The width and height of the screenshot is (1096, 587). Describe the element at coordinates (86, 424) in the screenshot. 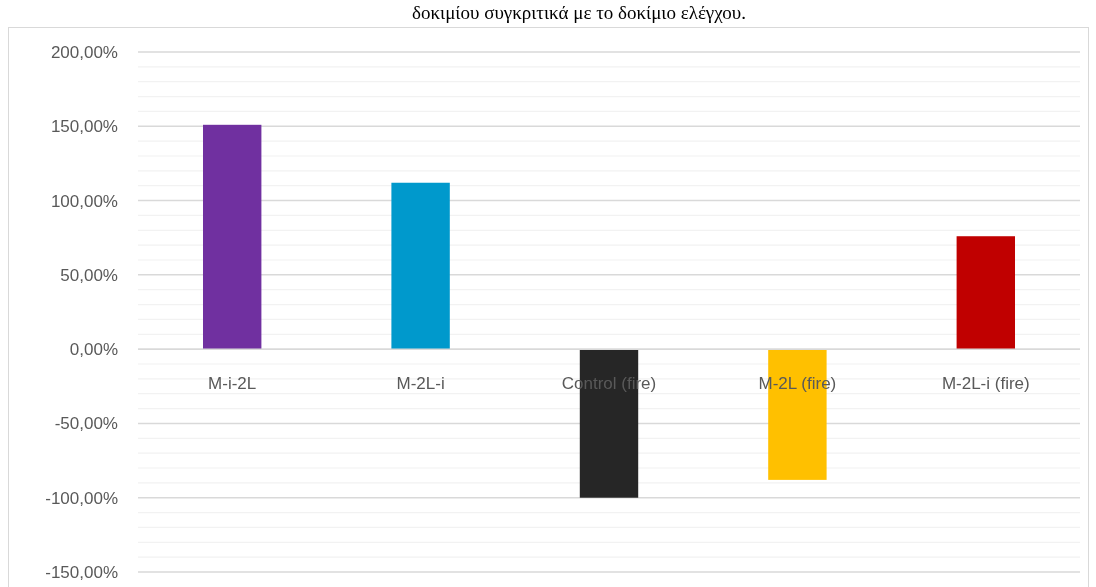

I see `y-tick-label: -50,00%` at that location.